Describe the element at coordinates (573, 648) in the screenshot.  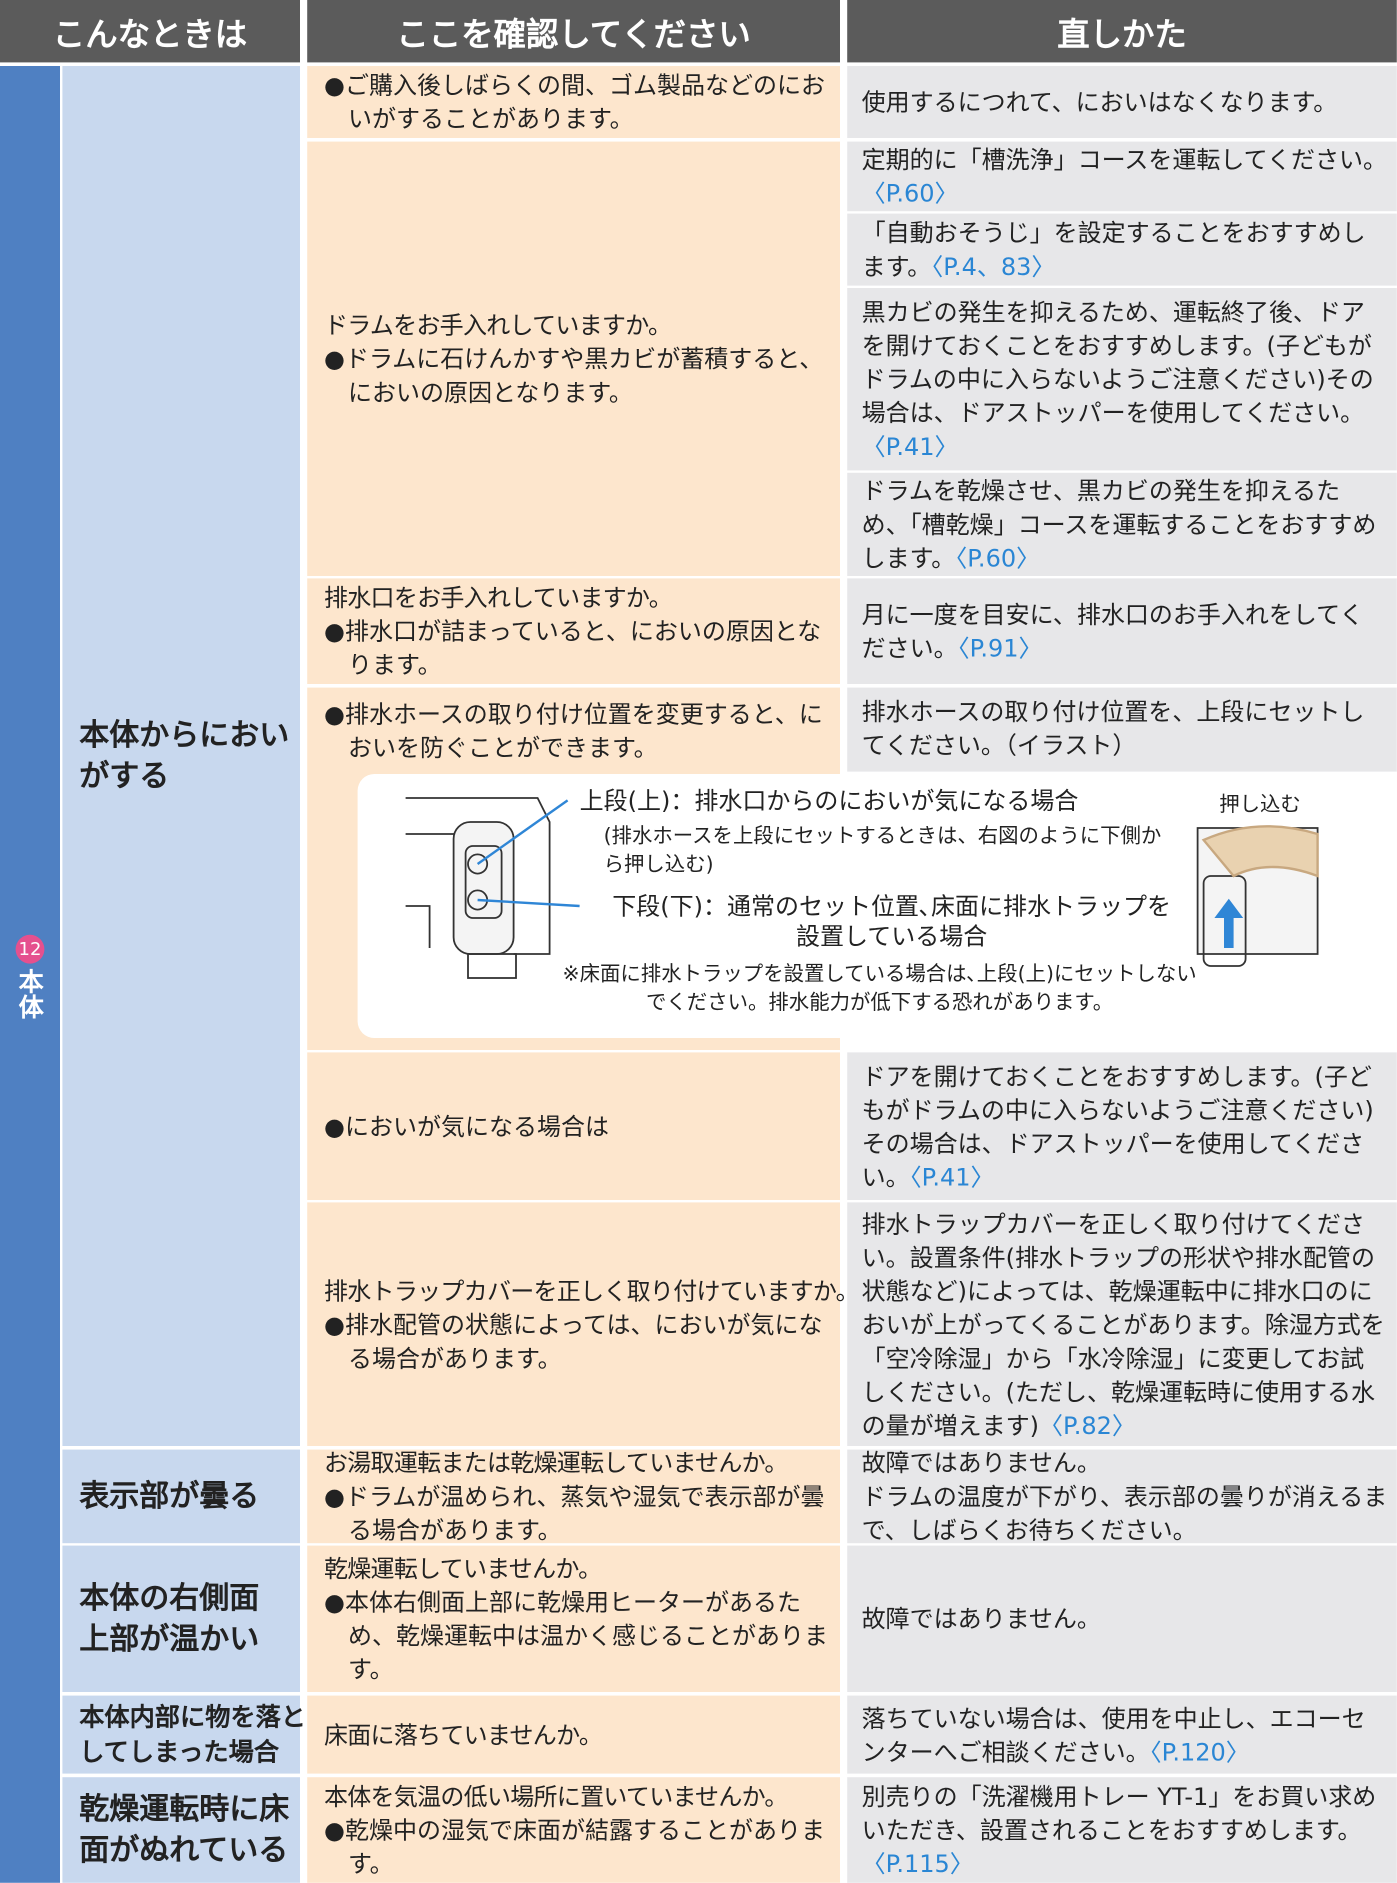
I see `check-bullet: ●排水口が詰まっていると、においの原因となります。` at that location.